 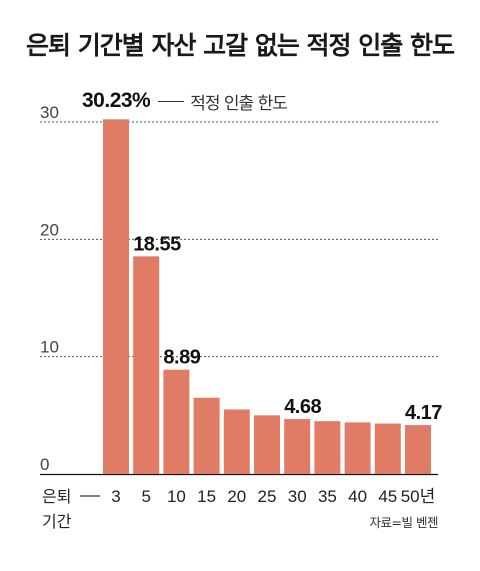 I want to click on data-label-50년: 4.17, so click(x=423, y=413).